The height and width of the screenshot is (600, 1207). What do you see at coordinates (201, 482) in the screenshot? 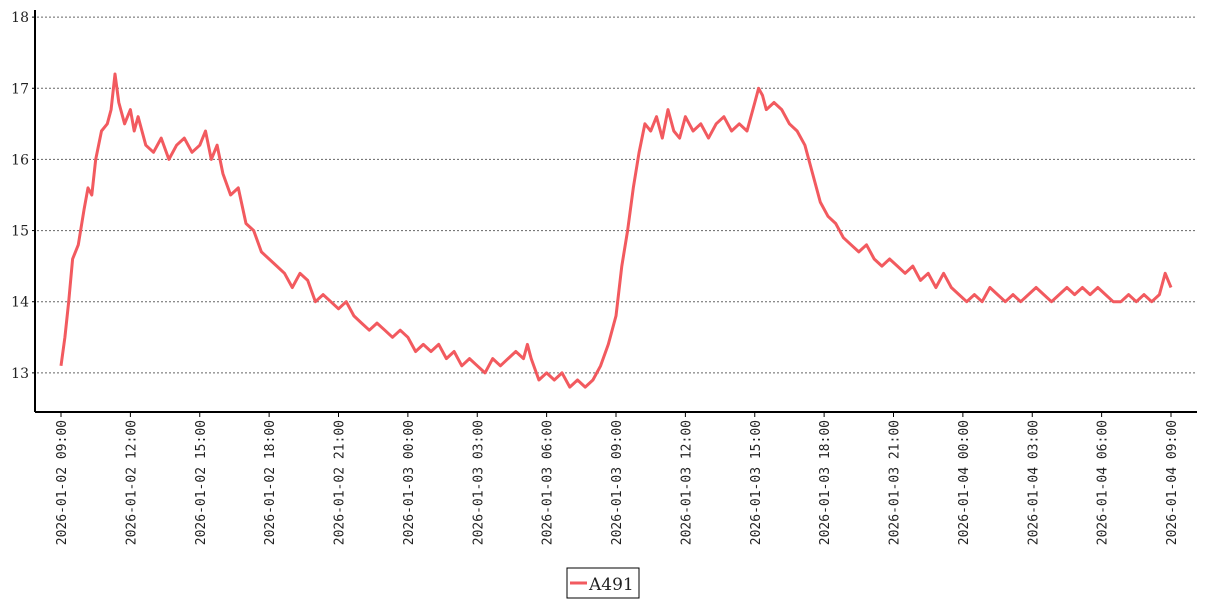
I see `x-tick-label: 2026-01-02 15:00` at bounding box center [201, 482].